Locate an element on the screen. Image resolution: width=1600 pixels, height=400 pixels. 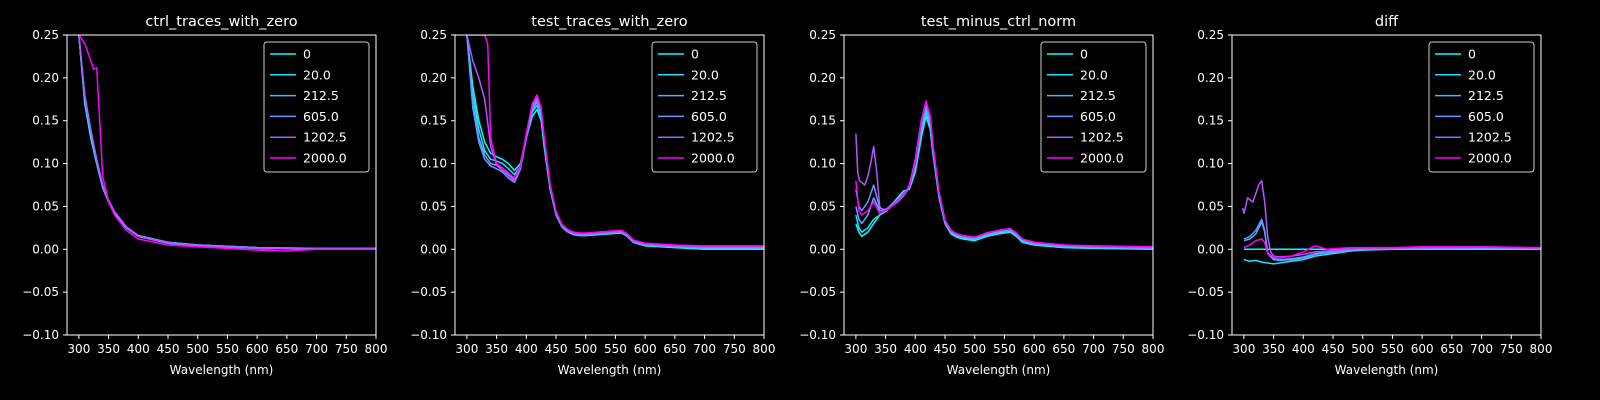
chart-title: ctrl_traces_with_zero is located at coordinates (221, 22).